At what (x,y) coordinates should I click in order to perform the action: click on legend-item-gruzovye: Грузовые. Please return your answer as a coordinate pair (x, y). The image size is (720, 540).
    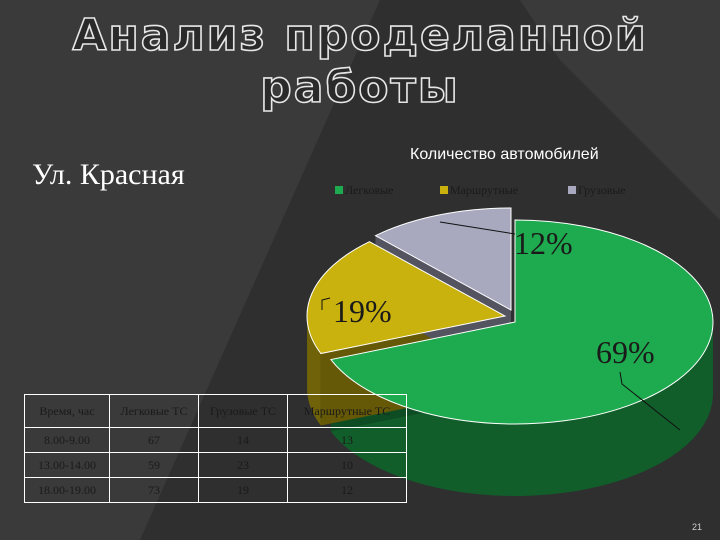
    Looking at the image, I should click on (597, 190).